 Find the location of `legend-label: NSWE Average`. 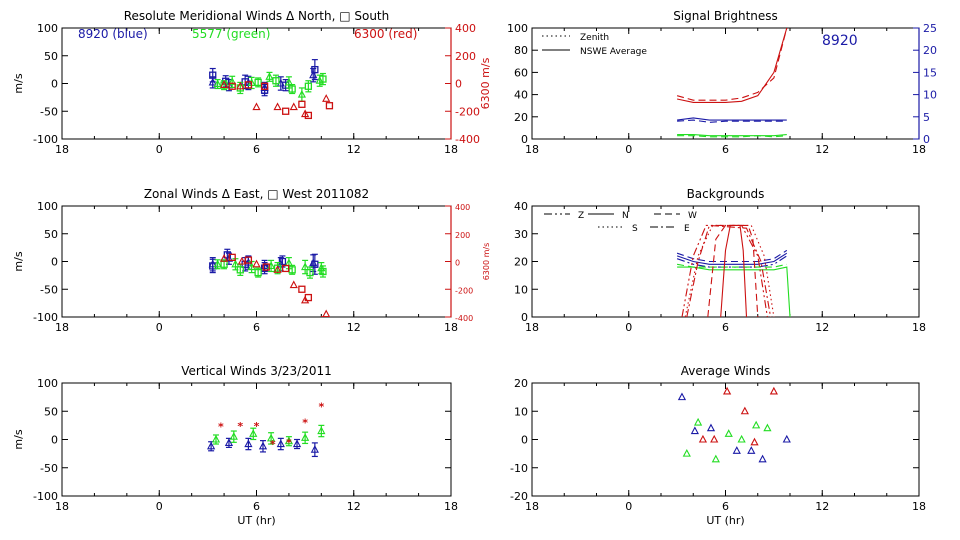

legend-label: NSWE Average is located at coordinates (613, 52).